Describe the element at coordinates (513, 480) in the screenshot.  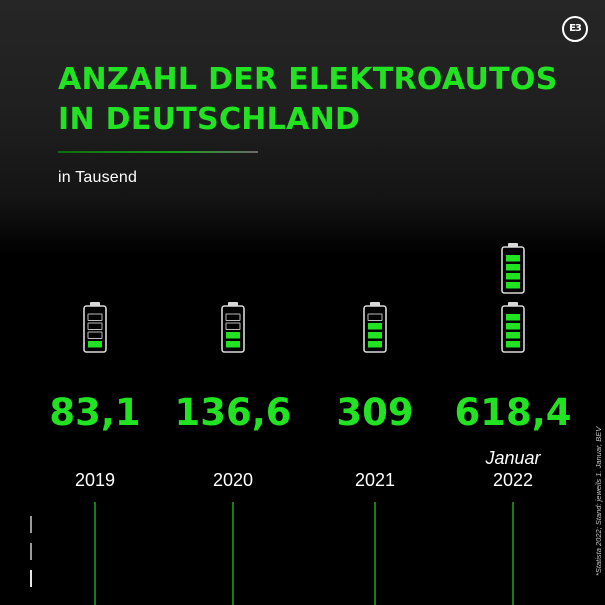
I see `category-label: 2022` at that location.